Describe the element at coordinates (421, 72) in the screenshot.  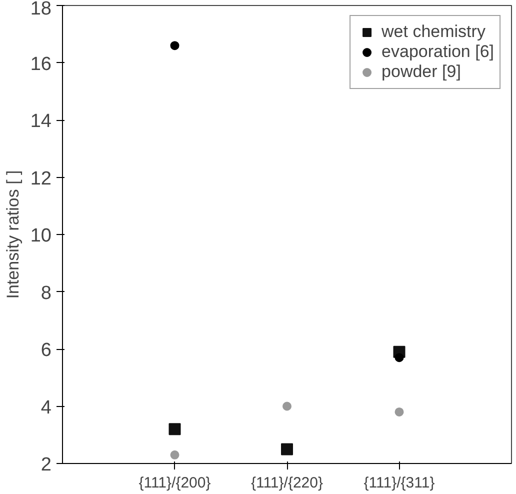
I see `legend-label: powder [9]` at that location.